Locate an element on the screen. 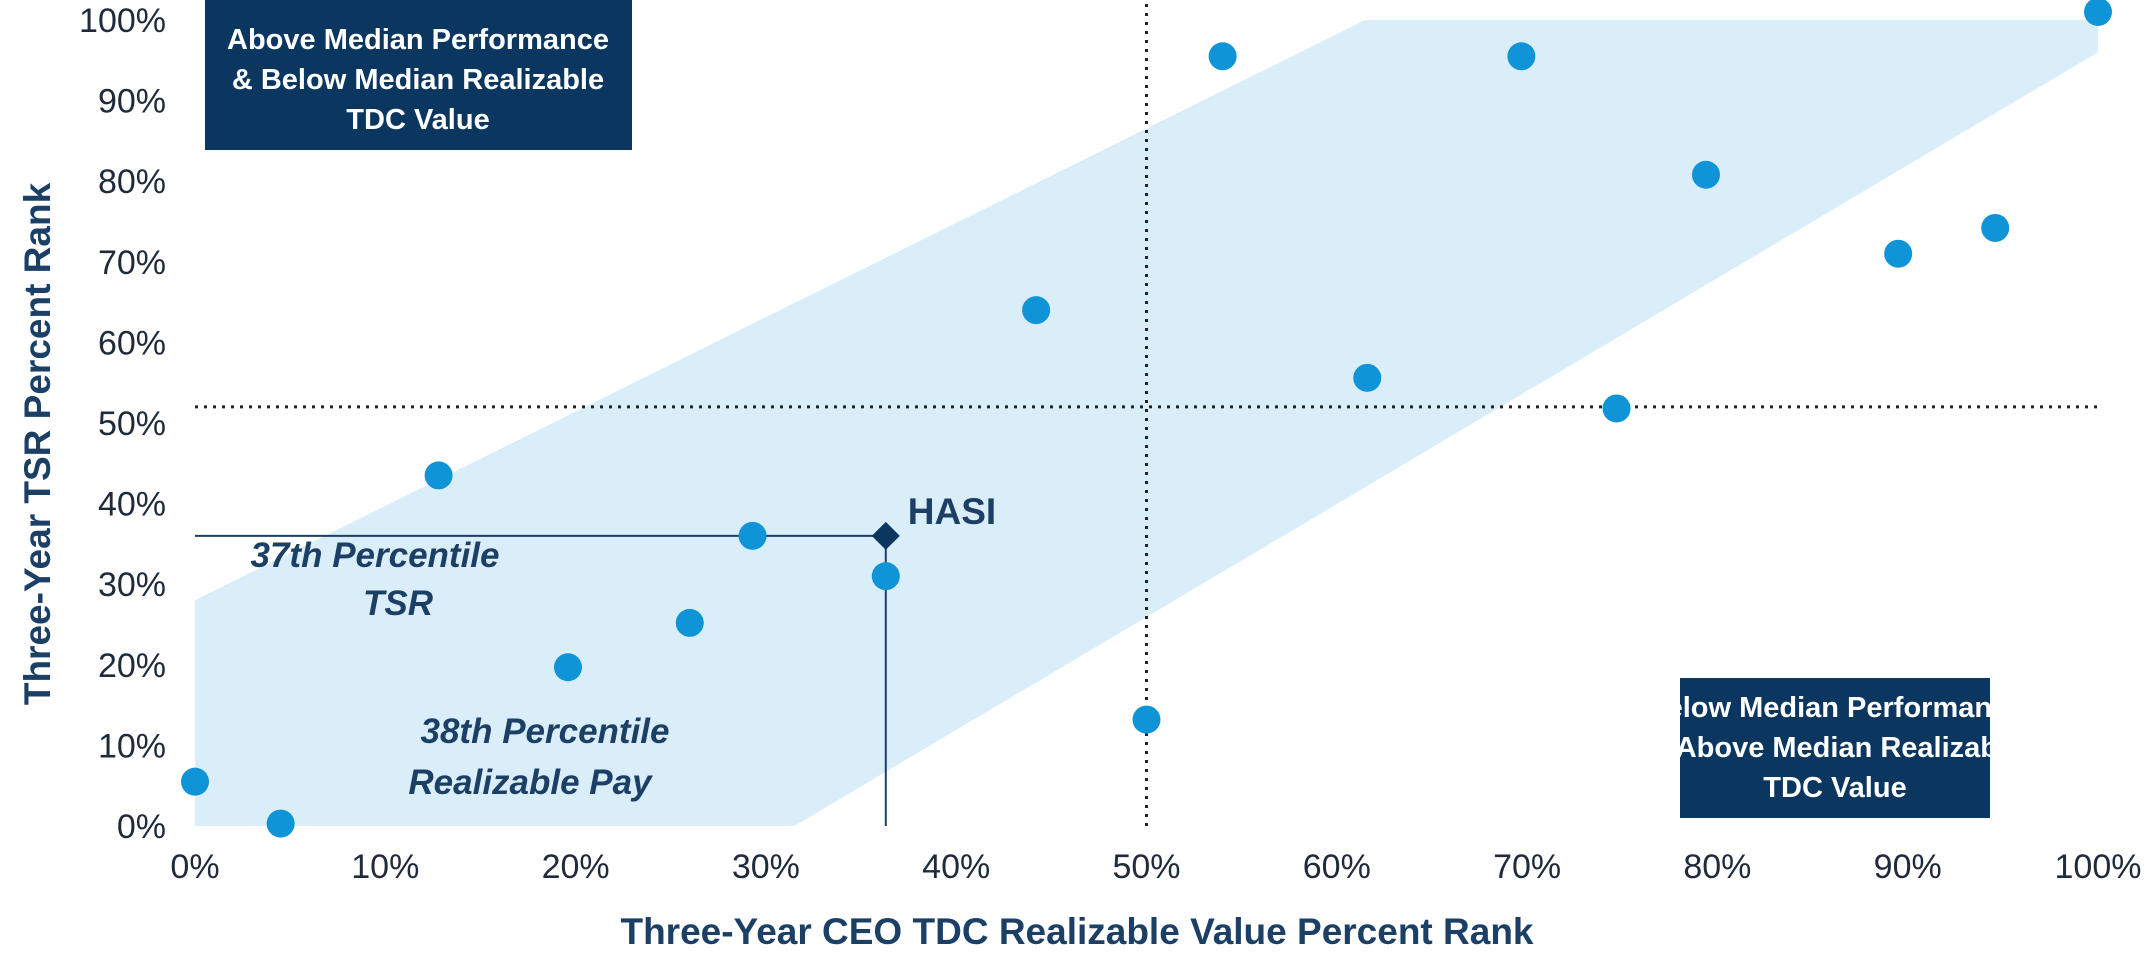 The width and height of the screenshot is (2149, 966). y-tick-label: 90% is located at coordinates (132, 102).